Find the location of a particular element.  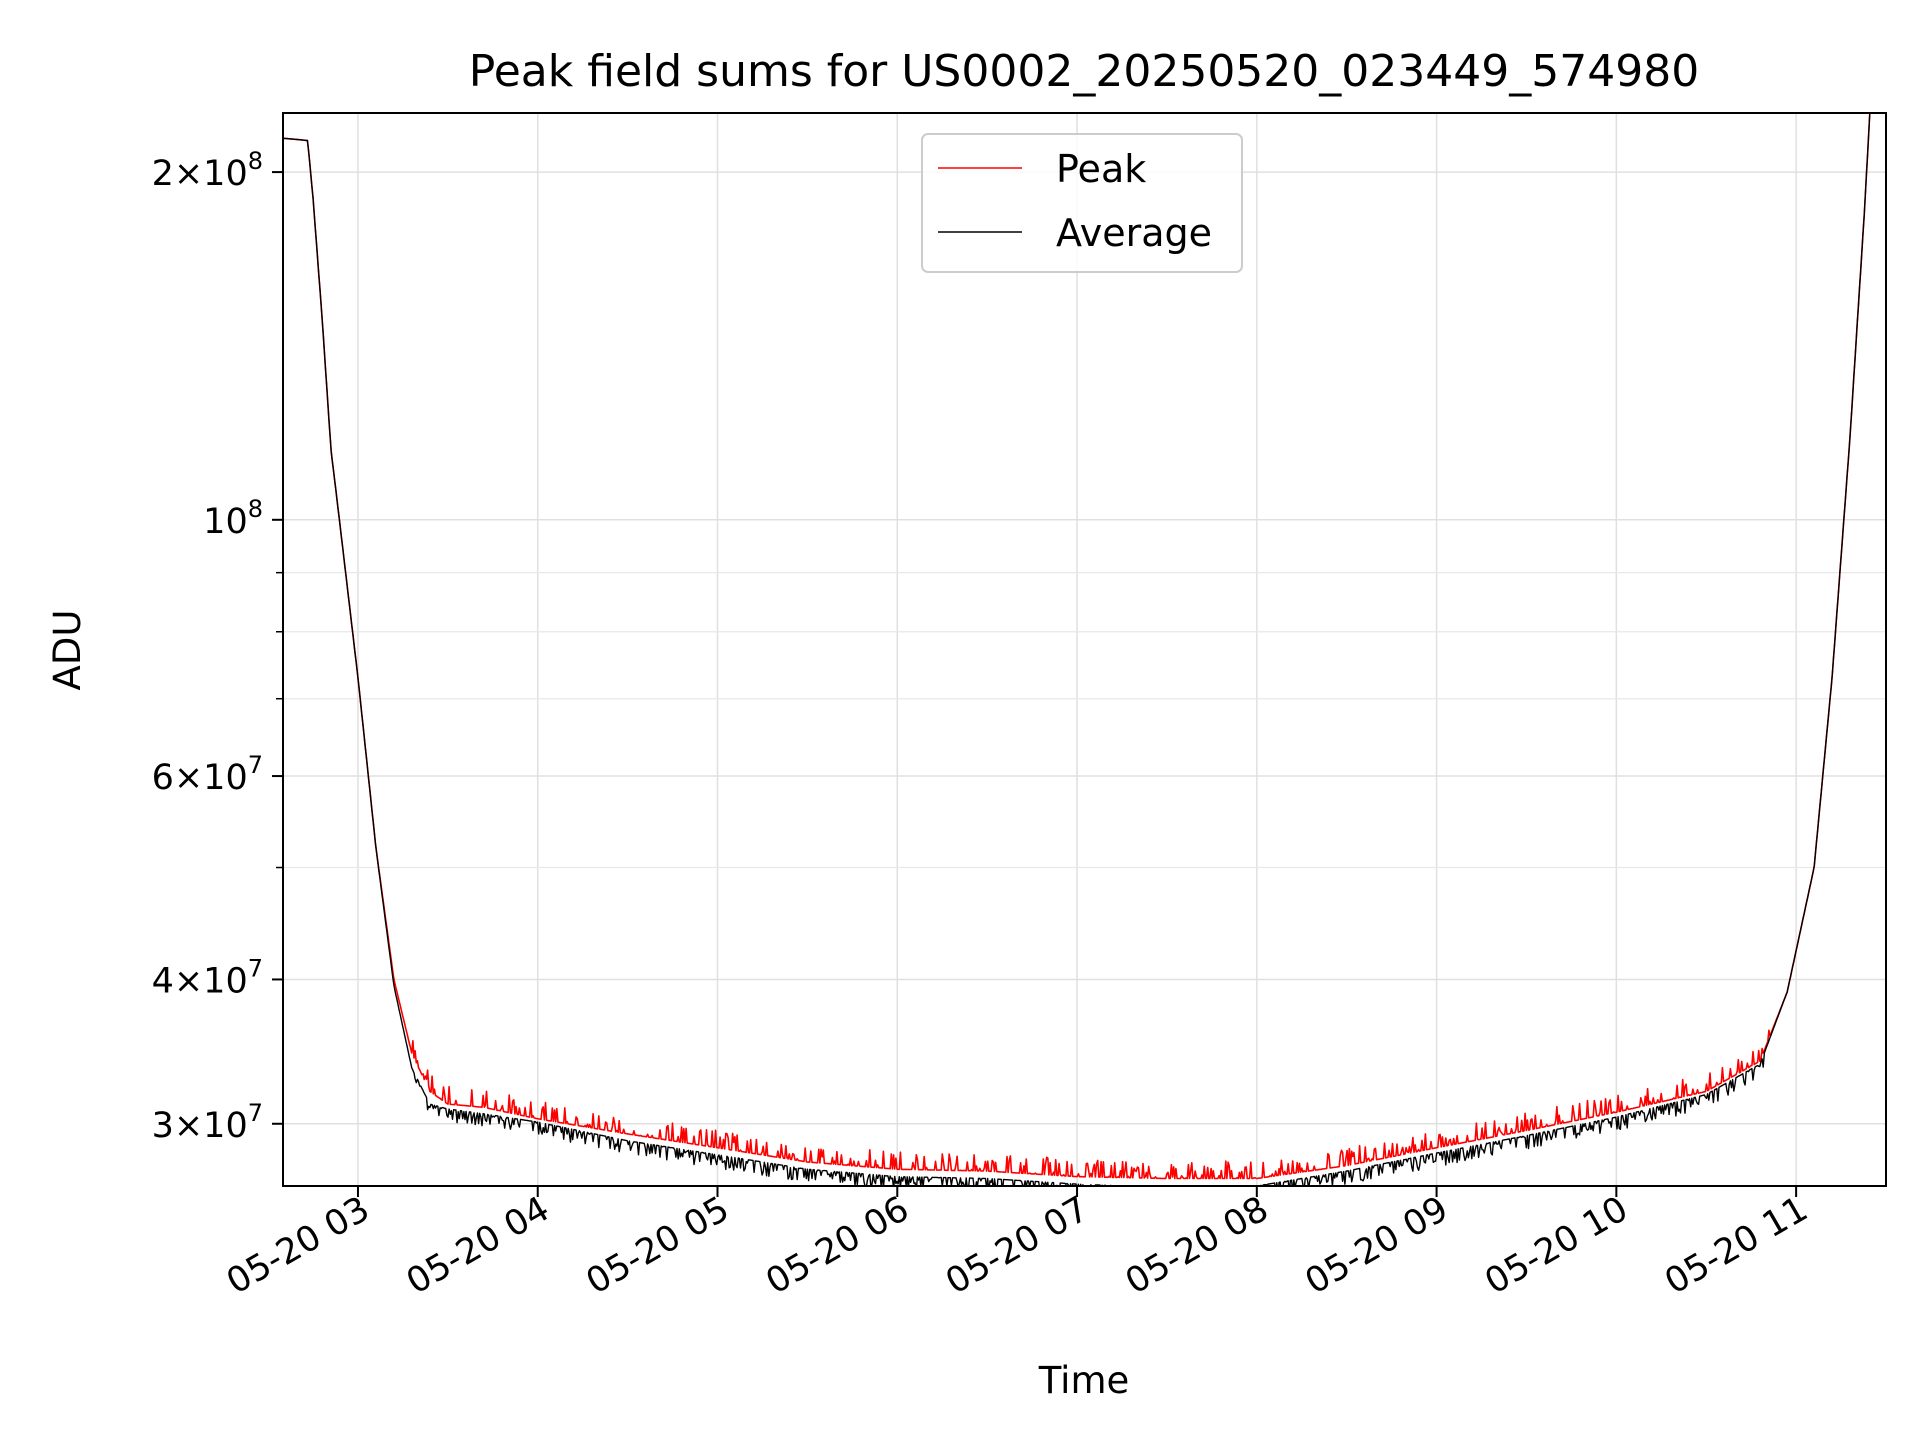

y-tick-label: 2×108 is located at coordinates (207, 170).